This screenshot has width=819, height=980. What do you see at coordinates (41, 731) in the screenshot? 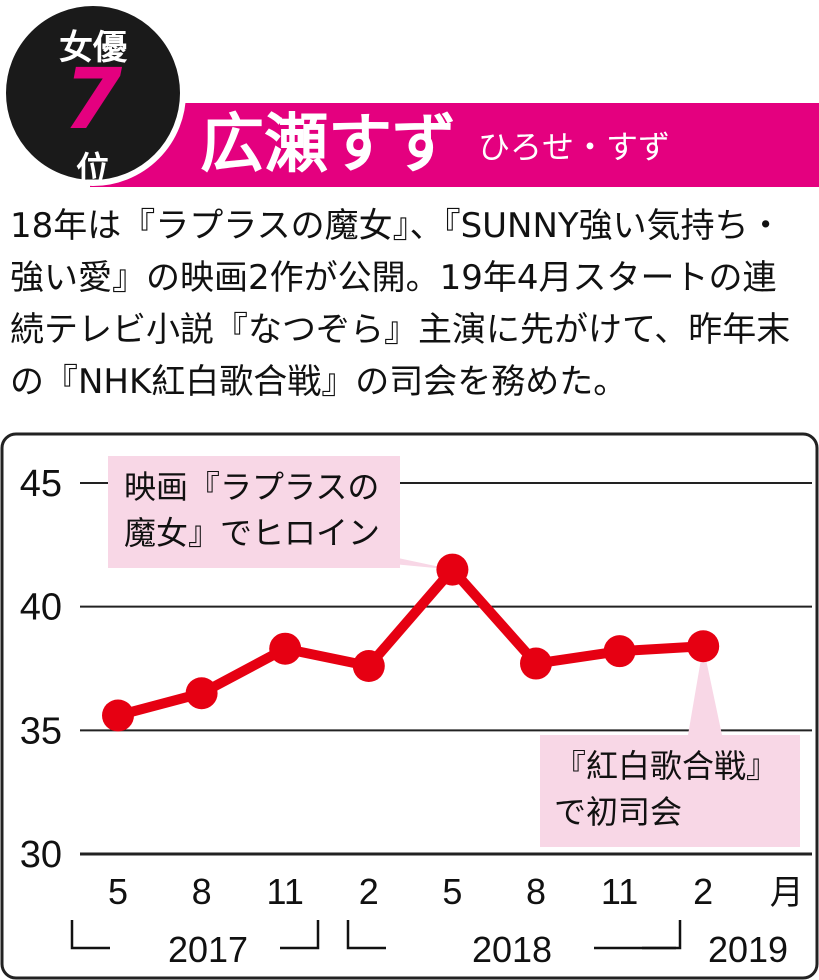
I see `y-tick-label: 35` at bounding box center [41, 731].